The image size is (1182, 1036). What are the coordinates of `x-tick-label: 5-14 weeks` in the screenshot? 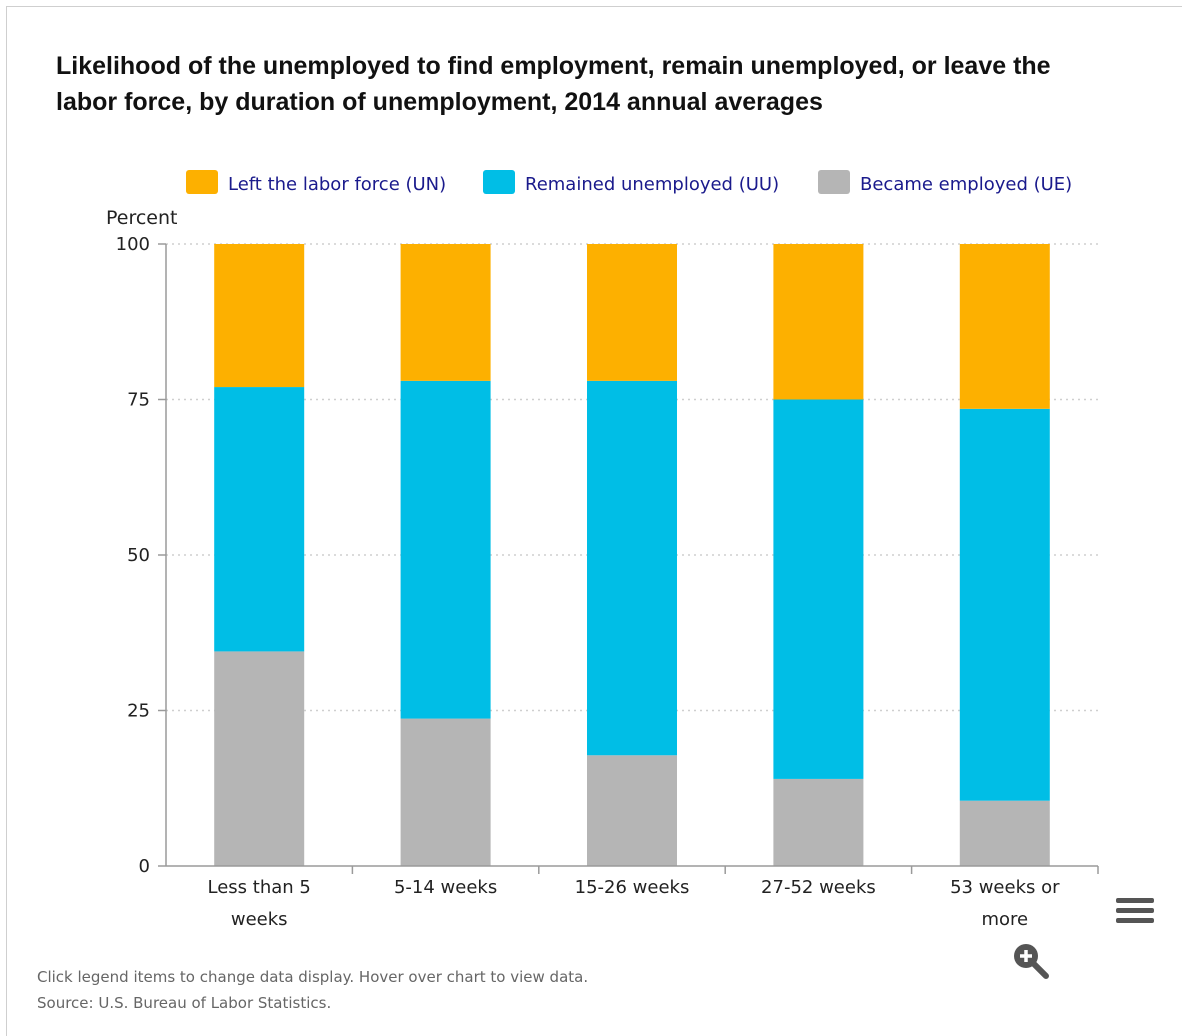 It's located at (445, 887).